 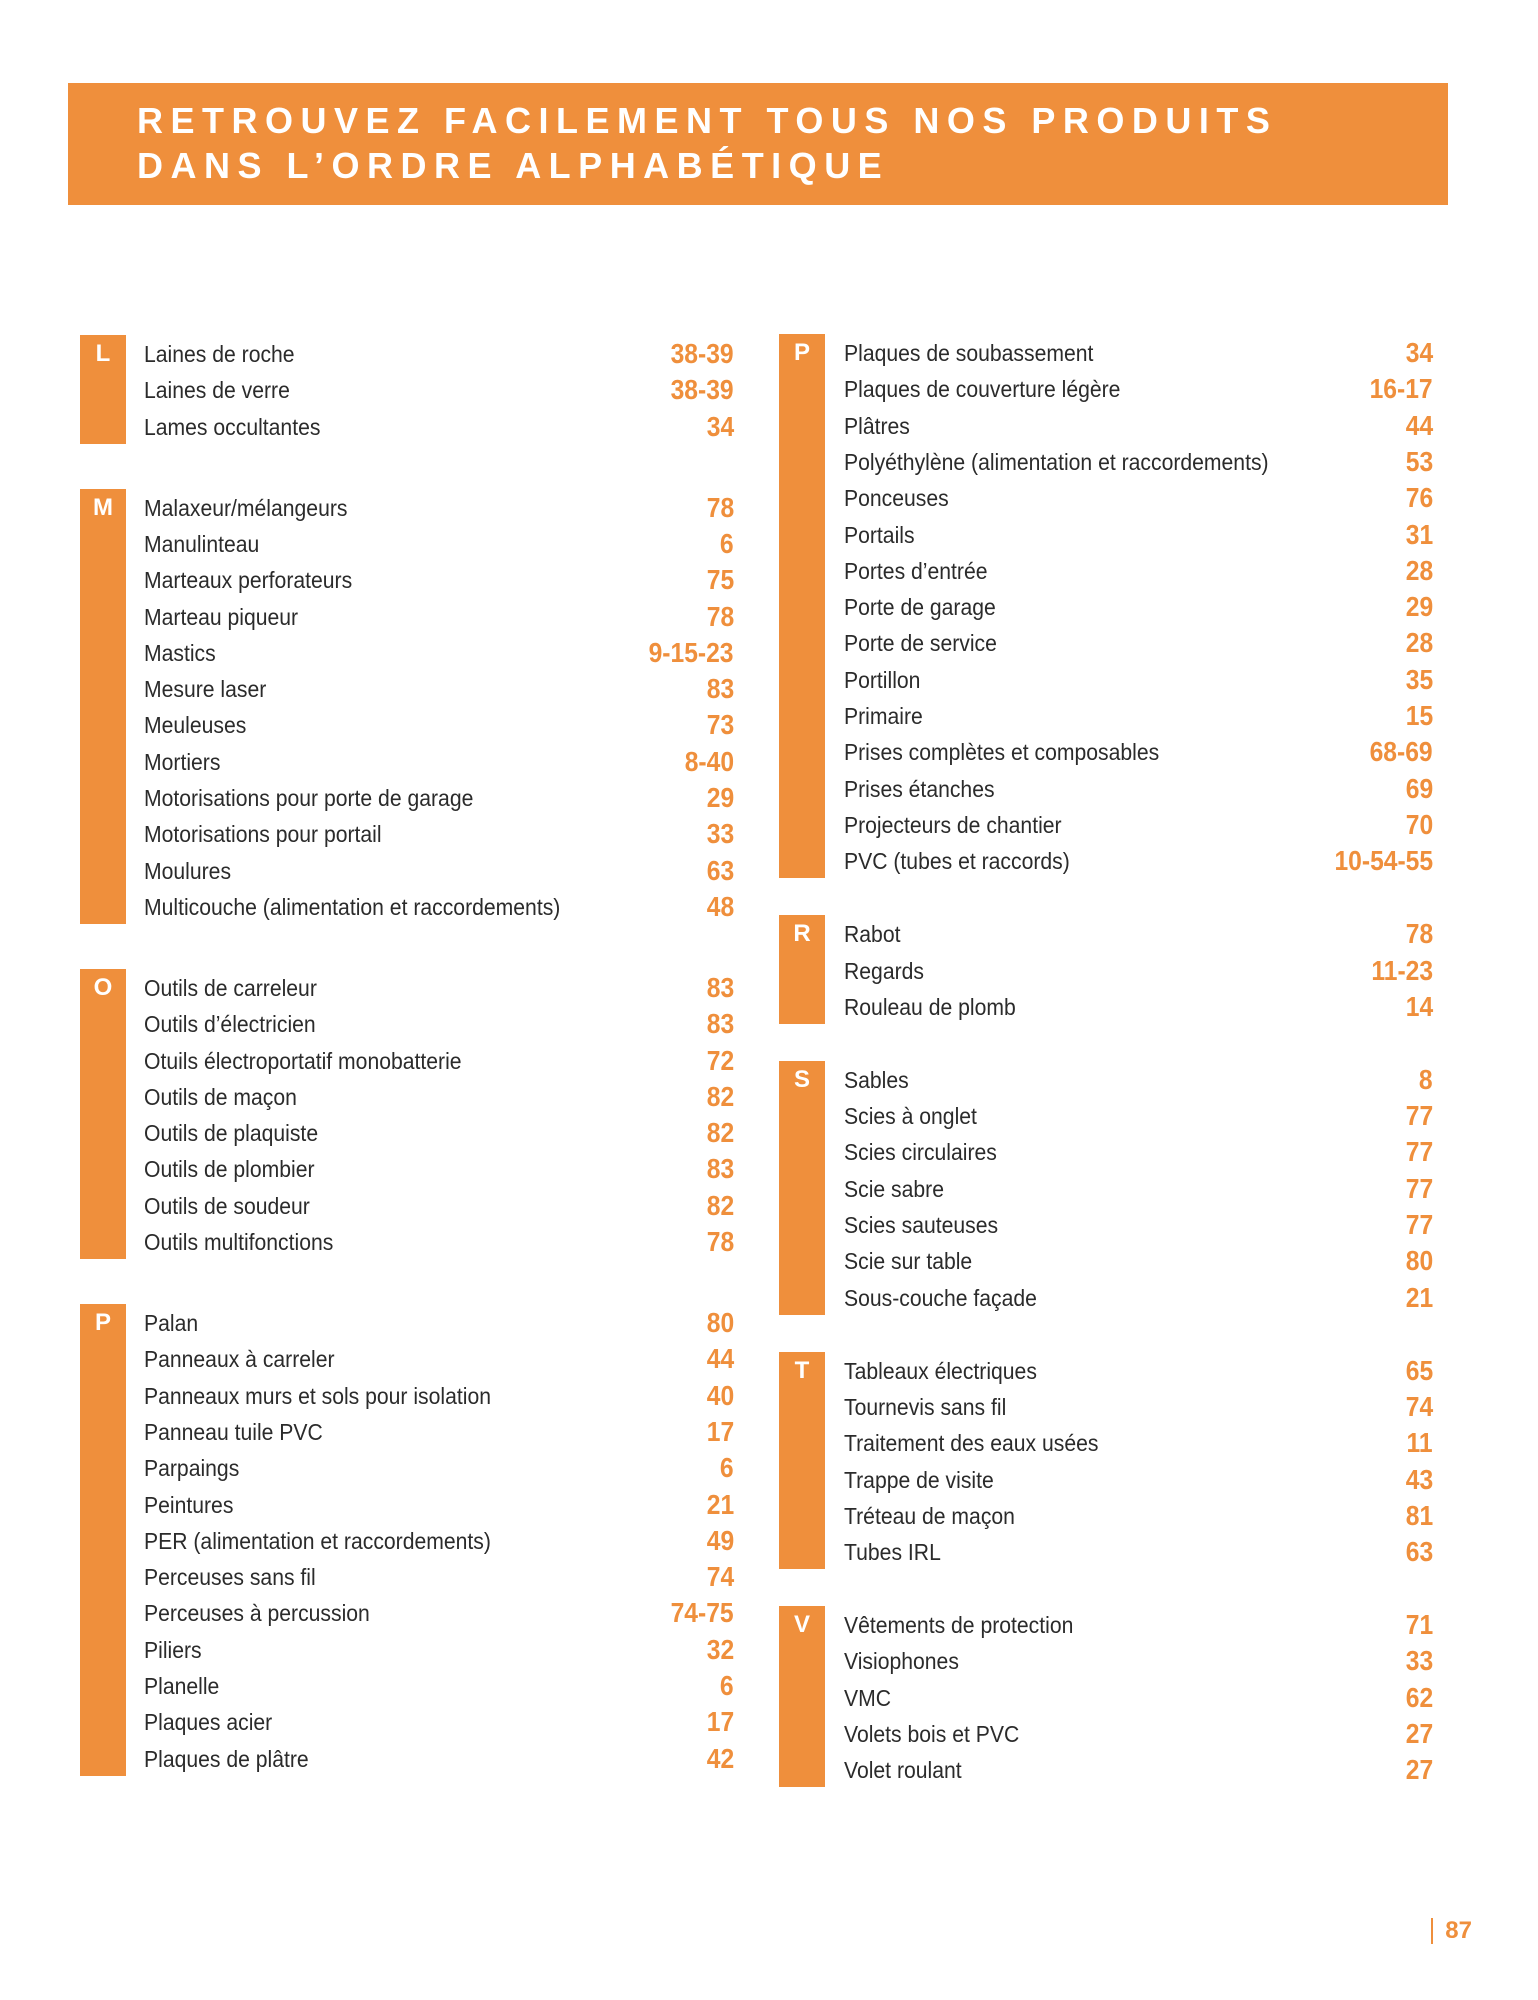 I want to click on item-name: PVC (tubes et raccords), so click(x=957, y=861).